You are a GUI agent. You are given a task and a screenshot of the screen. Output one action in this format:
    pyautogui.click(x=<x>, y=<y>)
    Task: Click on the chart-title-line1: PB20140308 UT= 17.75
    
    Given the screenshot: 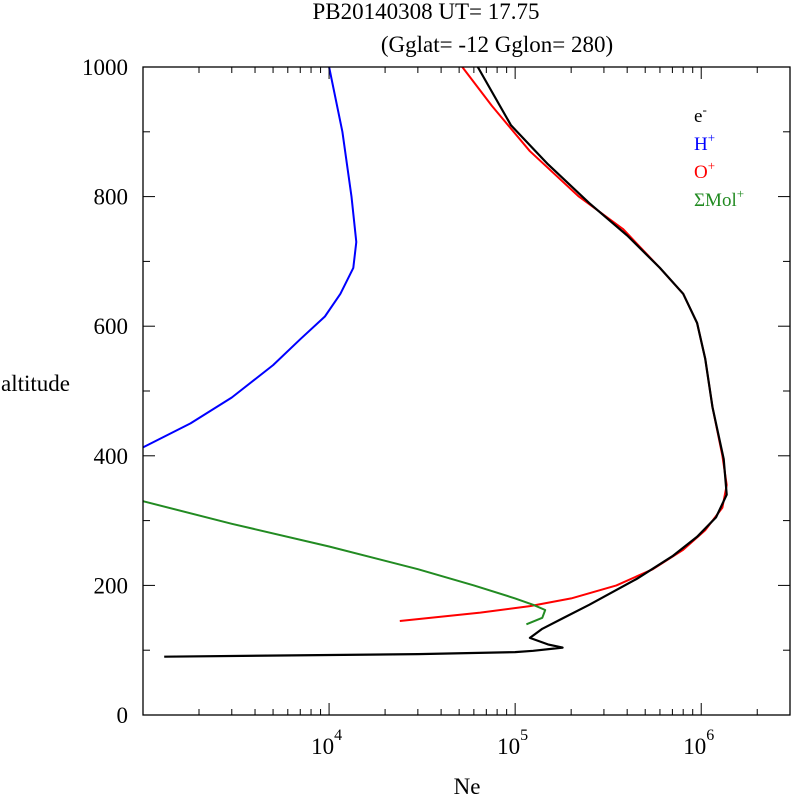 What is the action you would take?
    pyautogui.click(x=425, y=12)
    